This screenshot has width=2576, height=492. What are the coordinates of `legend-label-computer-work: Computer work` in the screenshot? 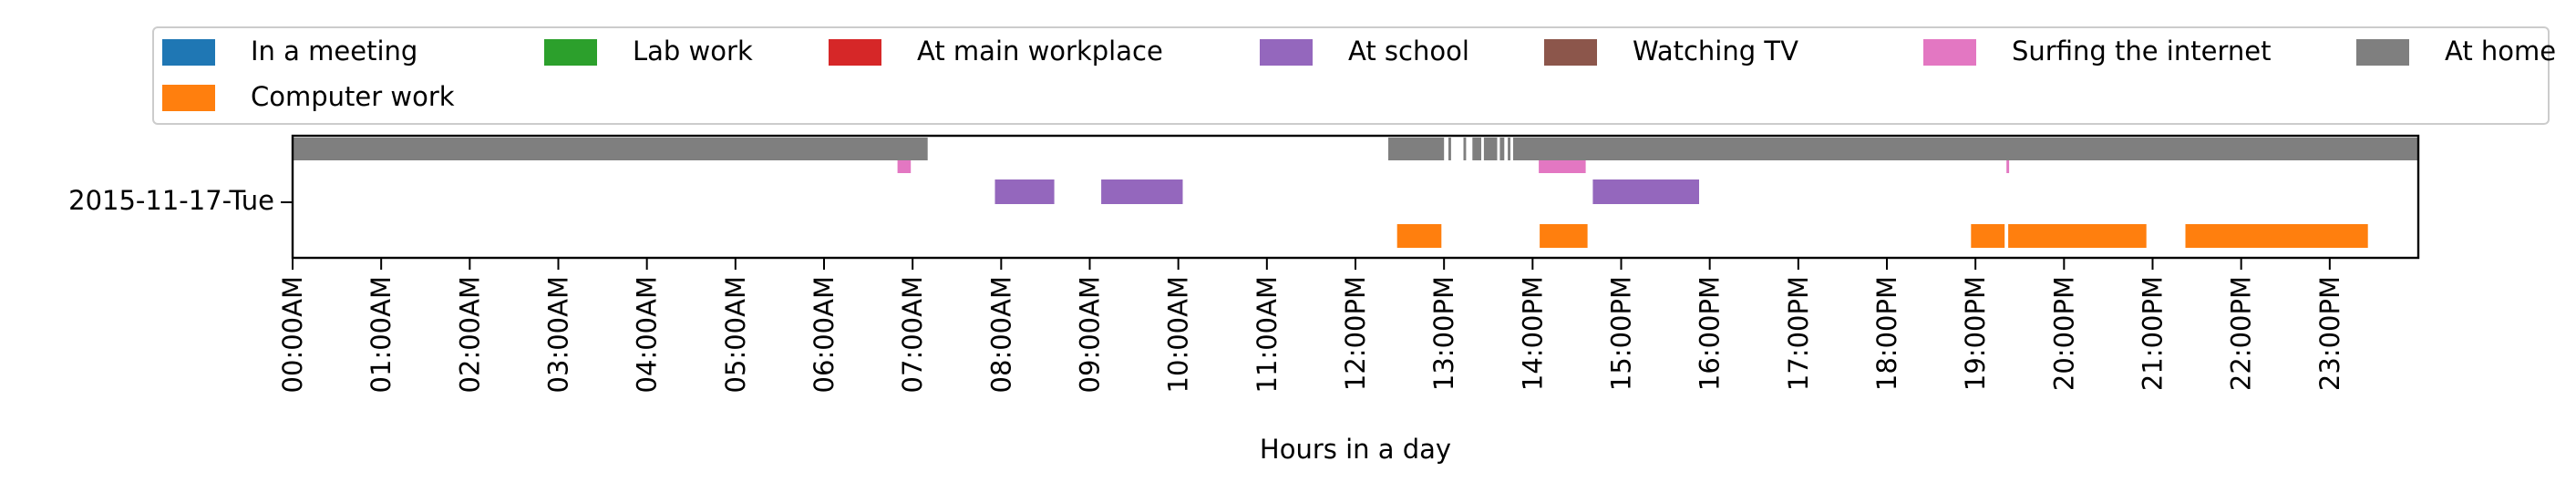 It's located at (353, 96).